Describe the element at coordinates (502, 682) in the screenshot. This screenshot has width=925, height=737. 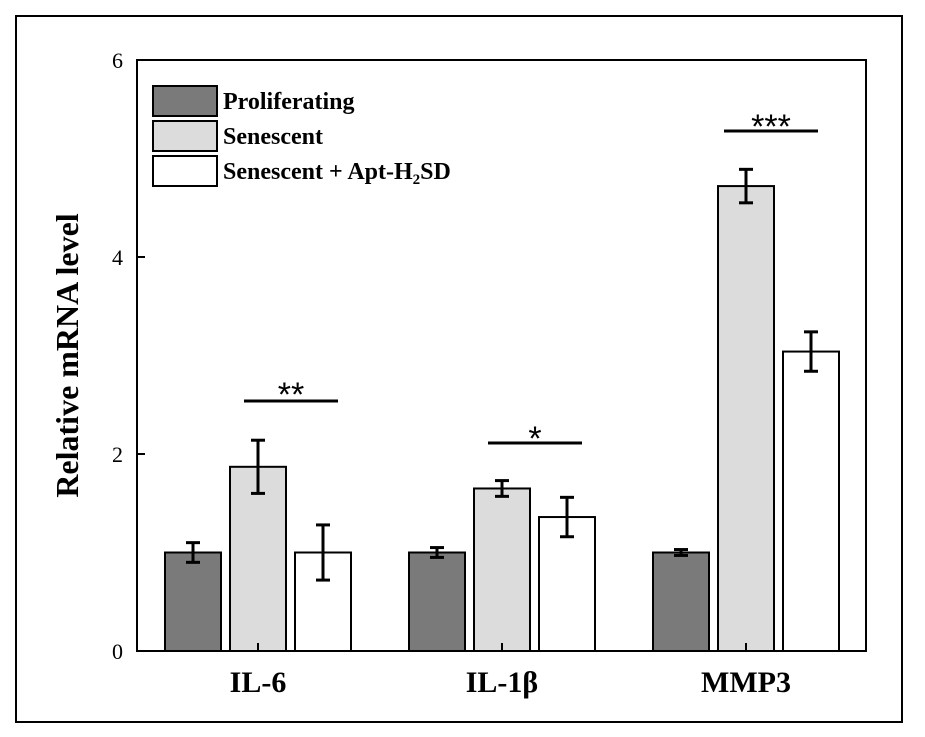
I see `x-tick-label: IL-1β` at that location.